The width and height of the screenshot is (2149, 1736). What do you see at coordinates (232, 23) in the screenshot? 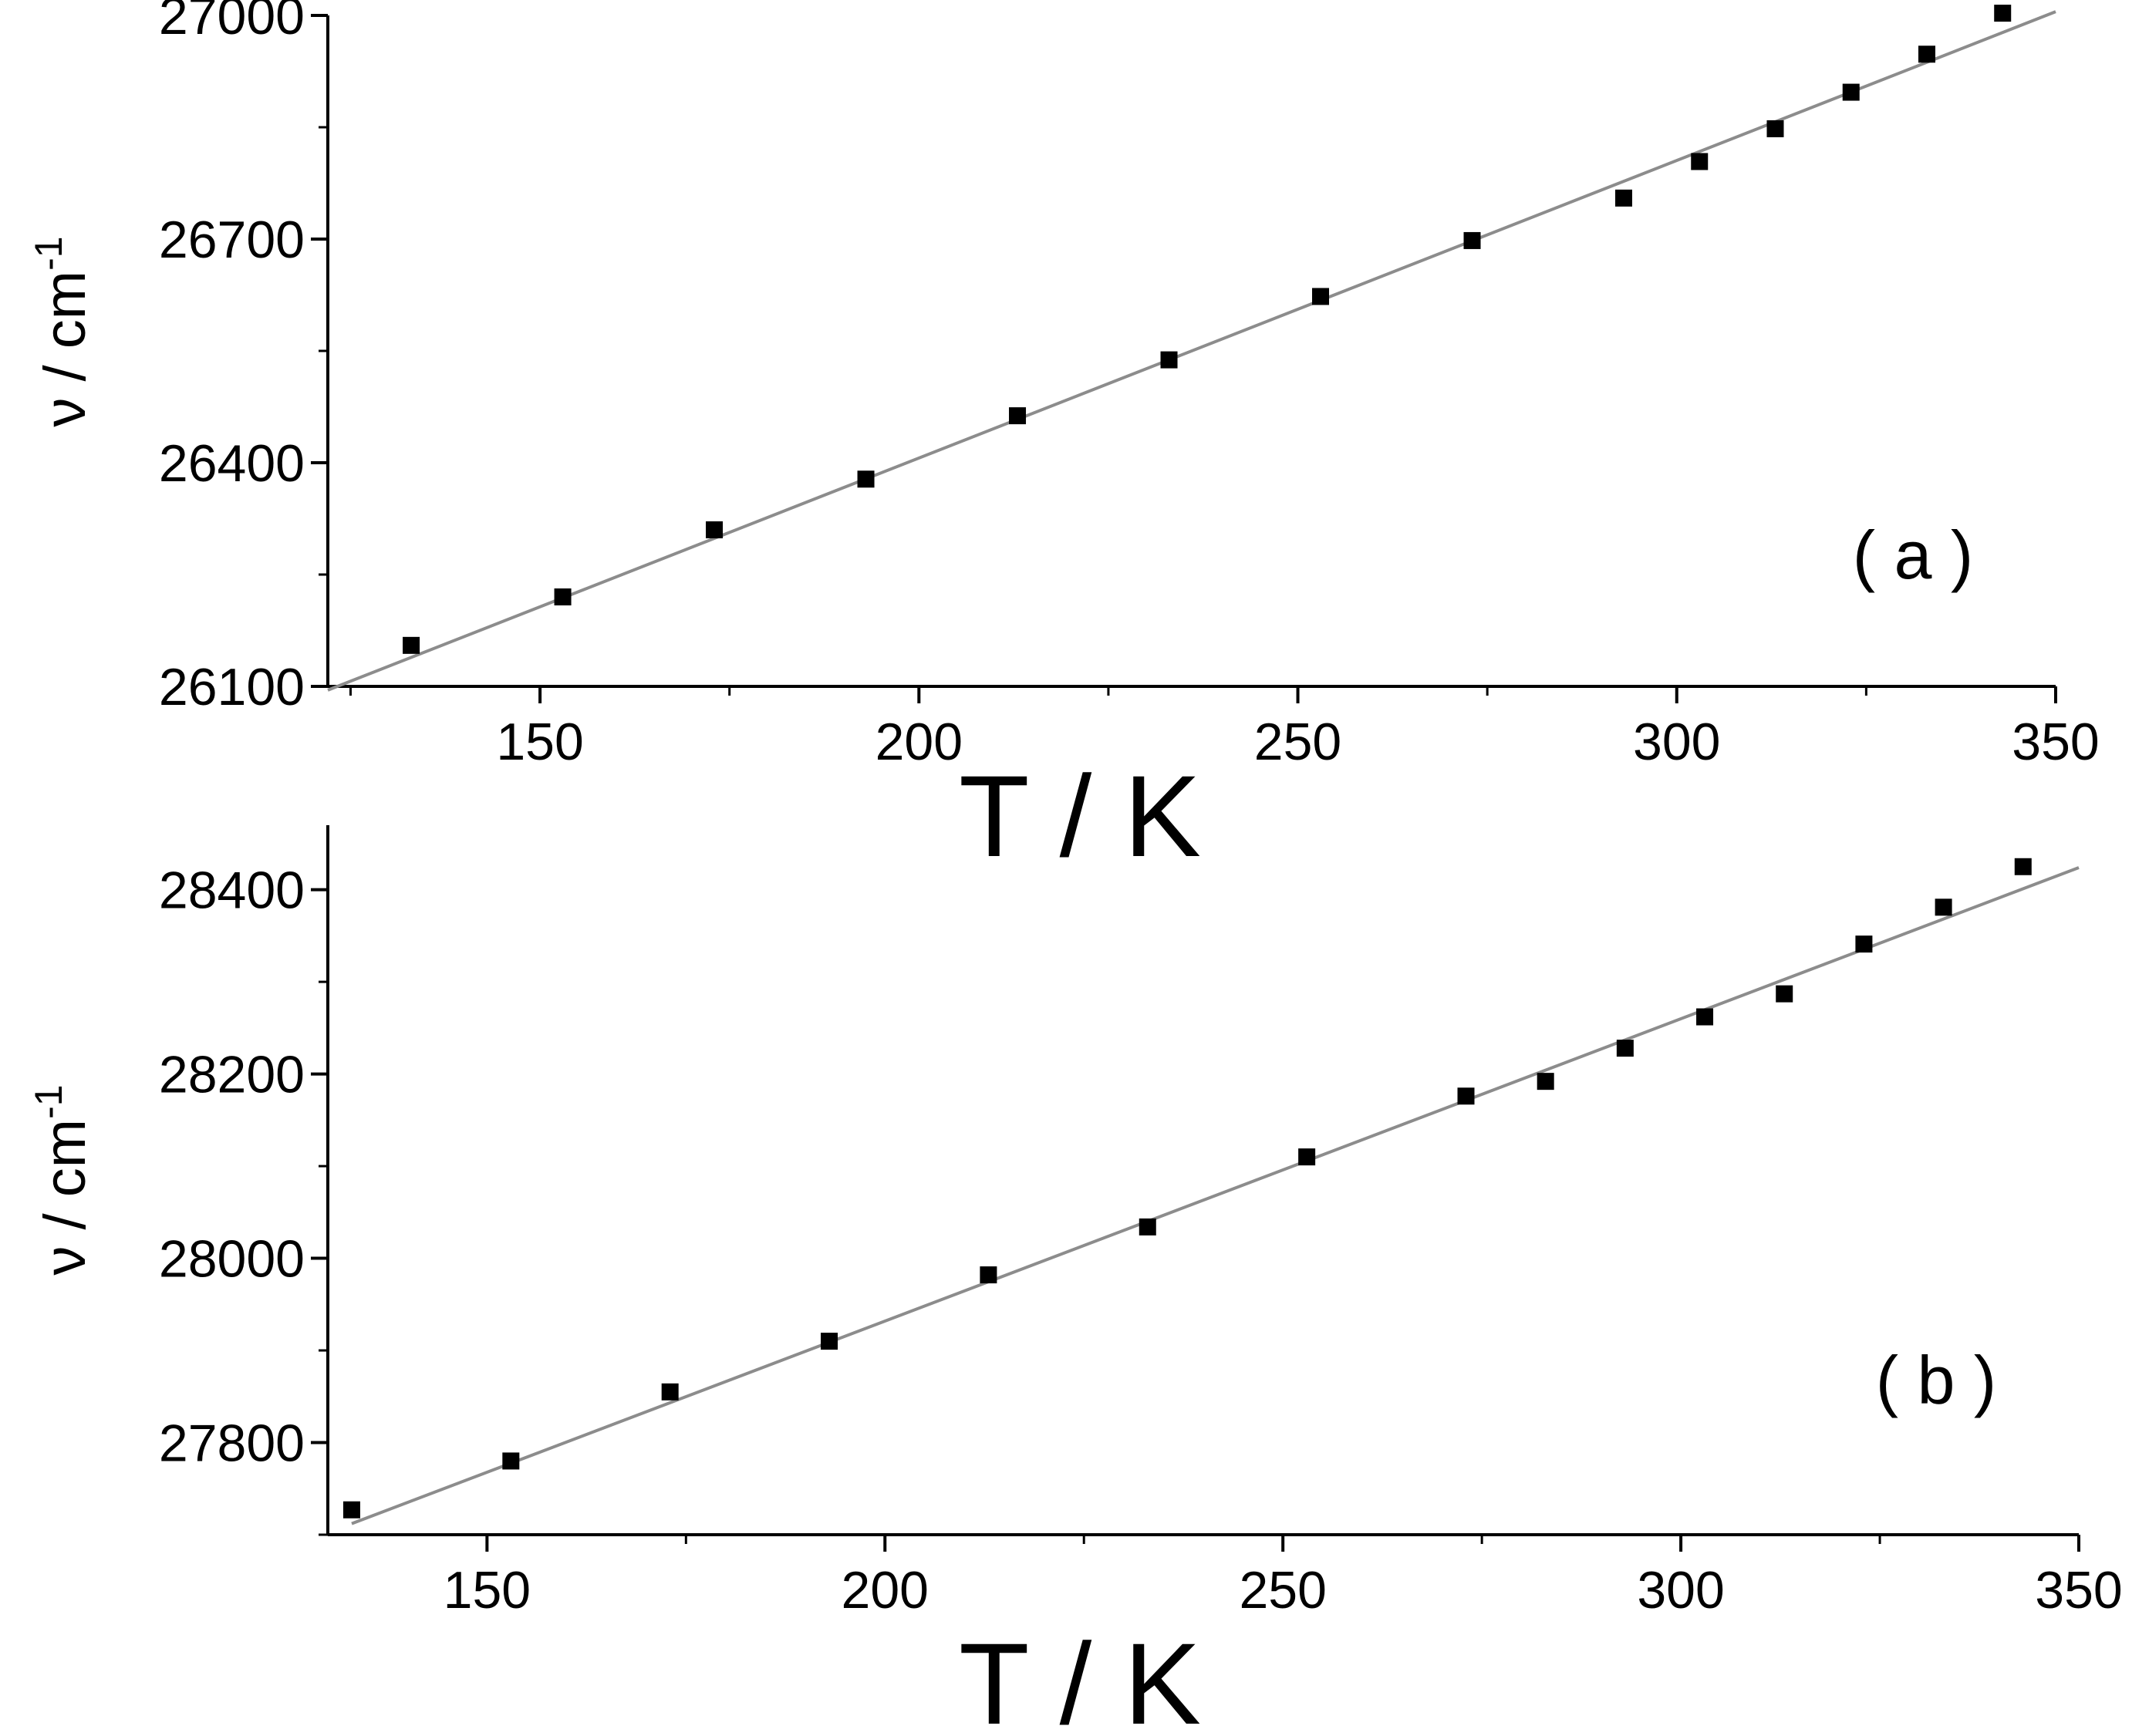
I see `y-tick-label: 27000` at bounding box center [232, 23].